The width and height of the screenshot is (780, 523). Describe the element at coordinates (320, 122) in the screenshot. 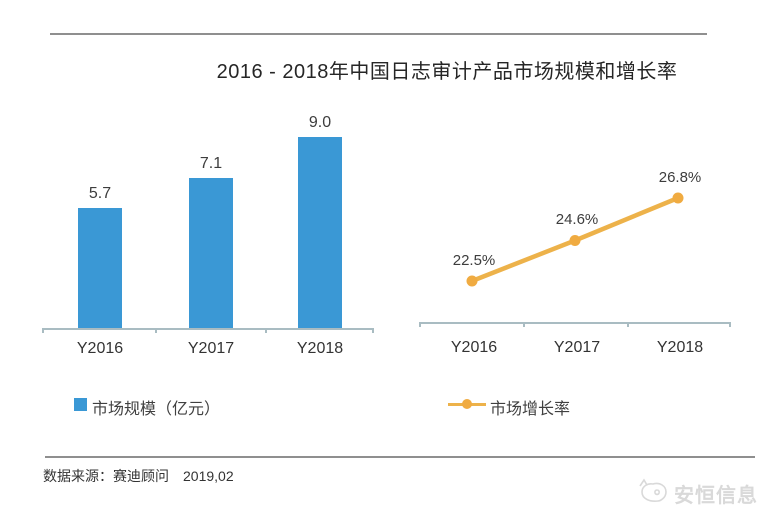

I see `bar-value-label: 9.0` at that location.